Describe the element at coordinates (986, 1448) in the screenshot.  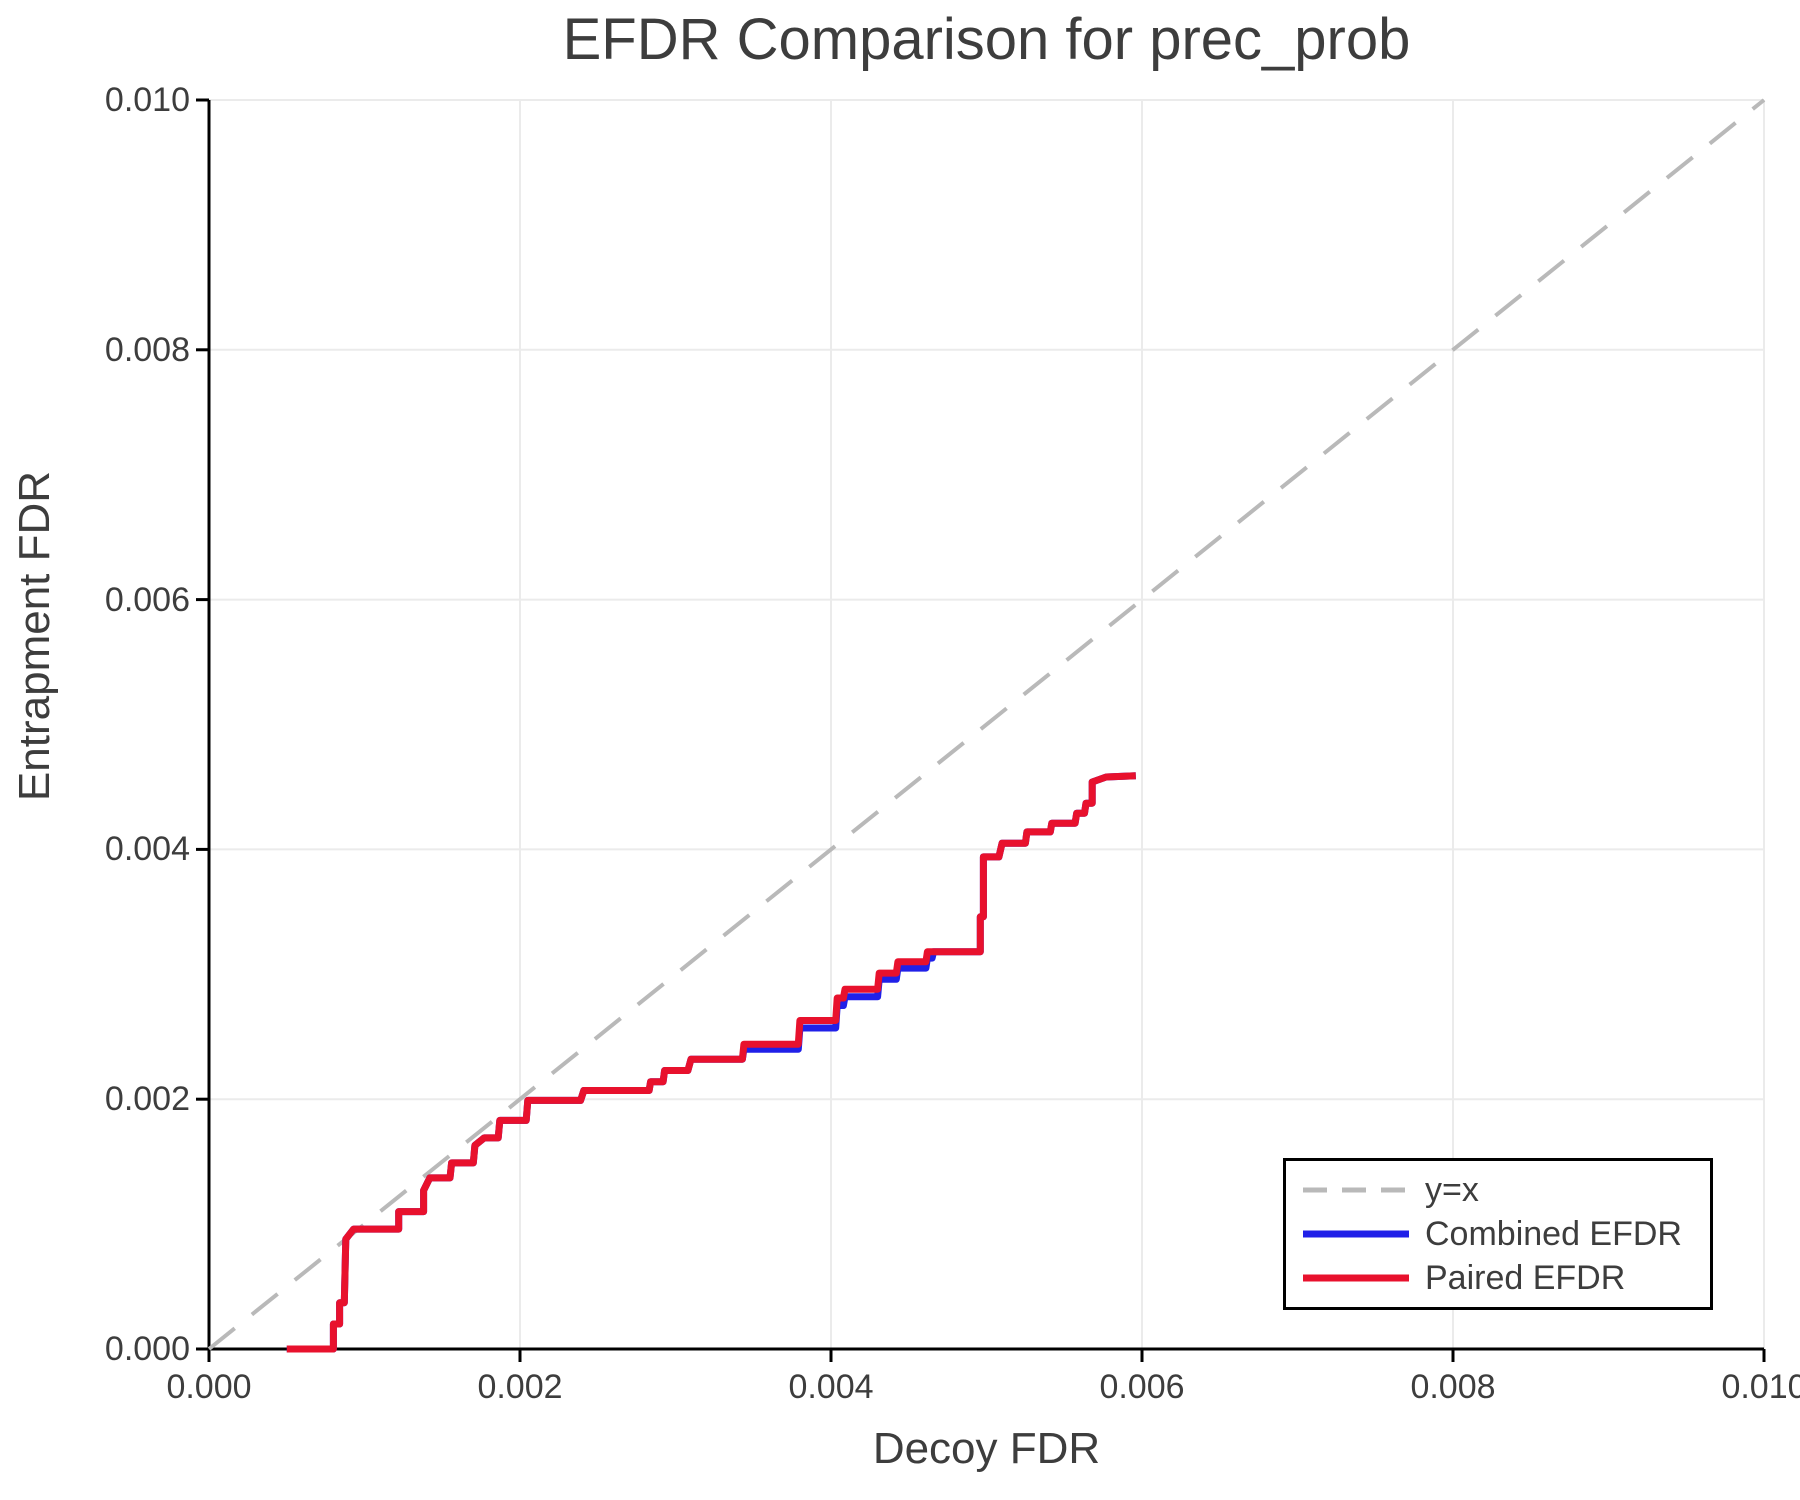
I see `x-axis-label: Decoy FDR` at that location.